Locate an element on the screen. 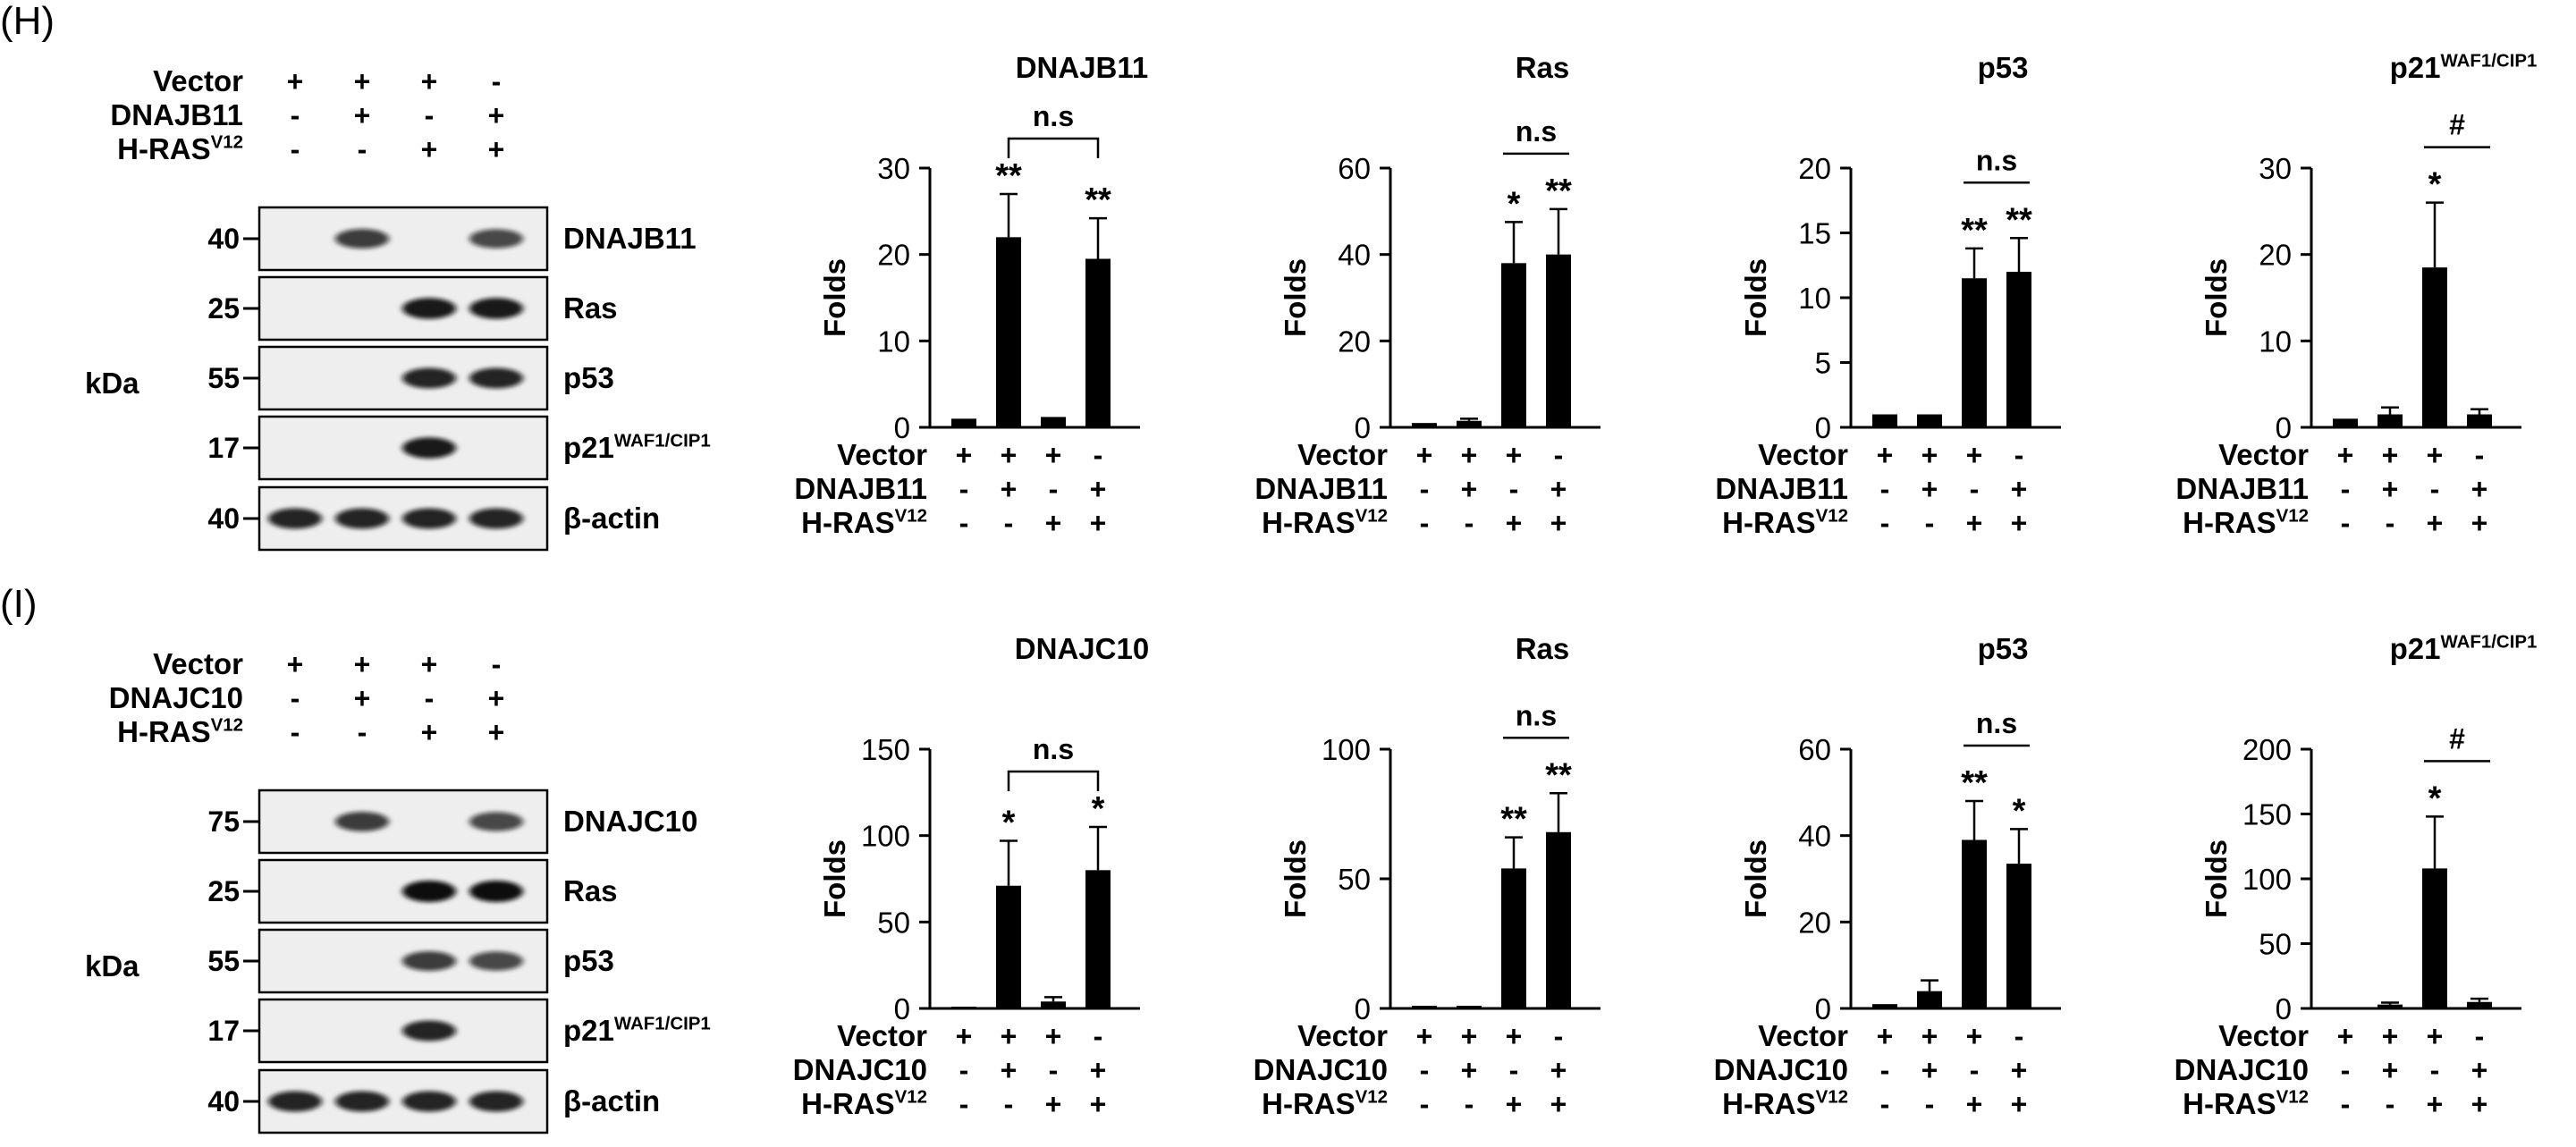 This screenshot has width=2576, height=1147. blot-condition-label: H-RASV12 is located at coordinates (180, 731).